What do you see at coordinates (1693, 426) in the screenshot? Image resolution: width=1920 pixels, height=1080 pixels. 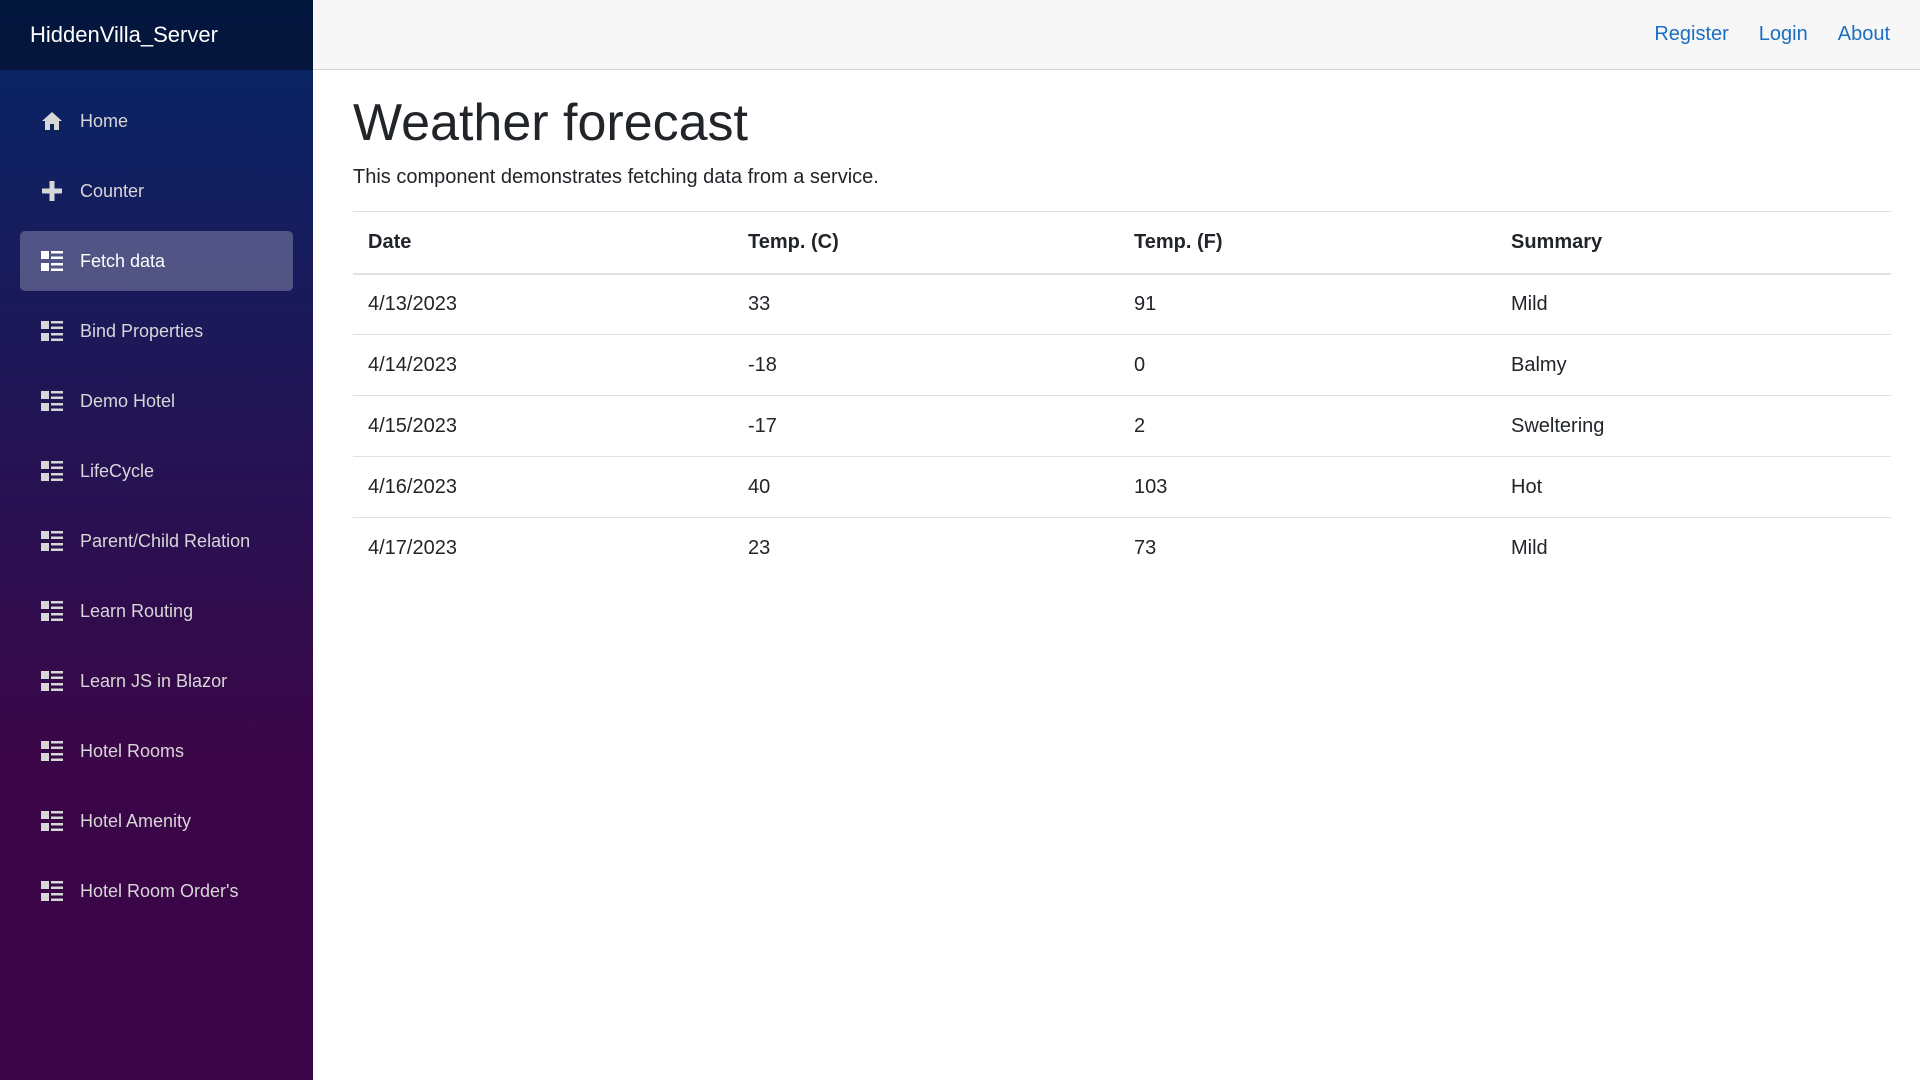 I see `cell-summary: Sweltering` at bounding box center [1693, 426].